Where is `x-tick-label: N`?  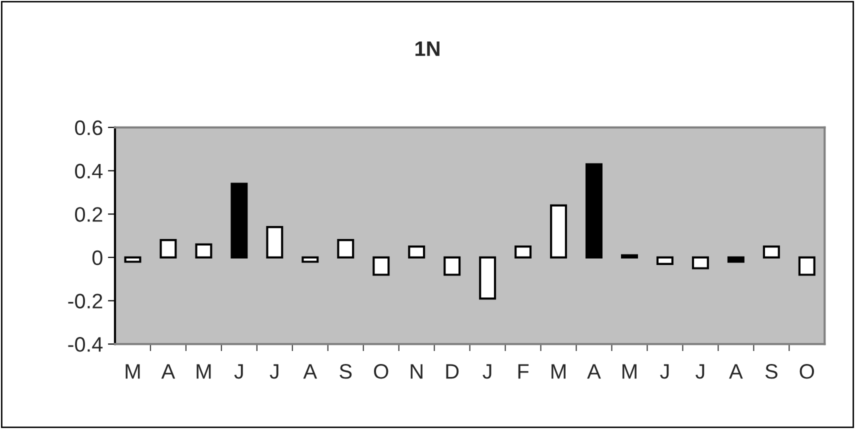 x-tick-label: N is located at coordinates (416, 371).